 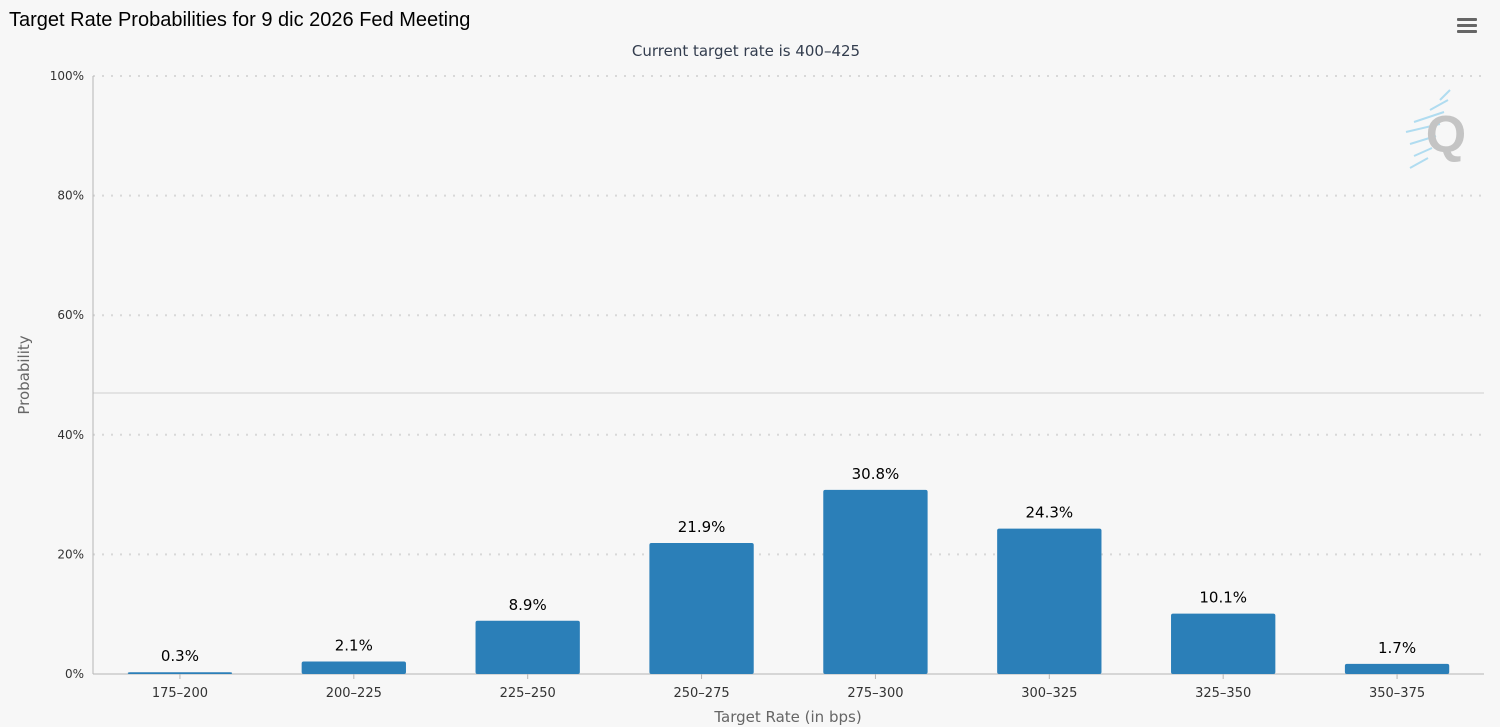 What do you see at coordinates (701, 693) in the screenshot?
I see `x-tick-label: 250–275` at bounding box center [701, 693].